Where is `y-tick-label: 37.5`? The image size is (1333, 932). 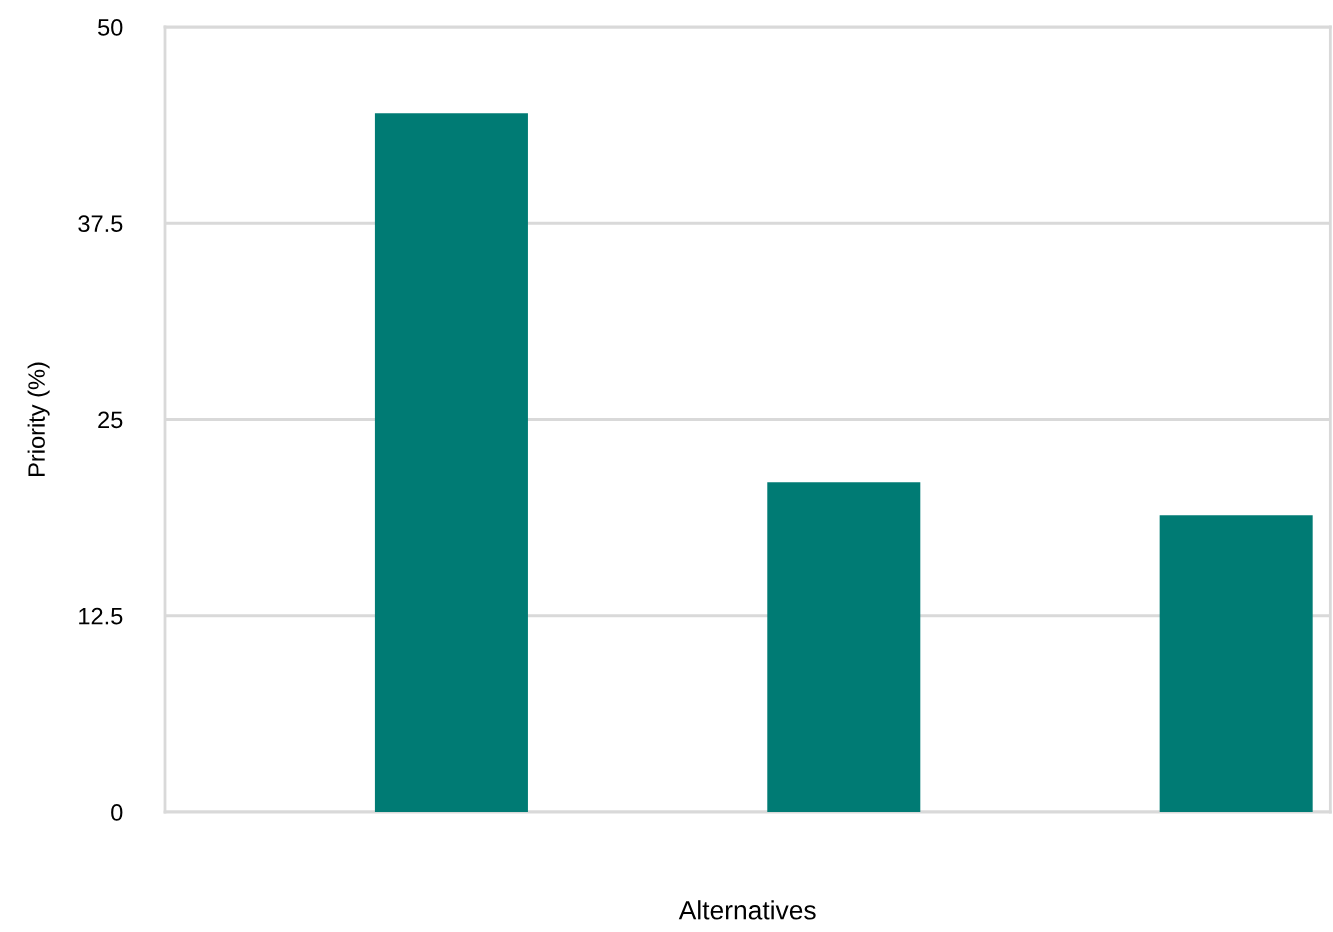
y-tick-label: 37.5 is located at coordinates (100, 224).